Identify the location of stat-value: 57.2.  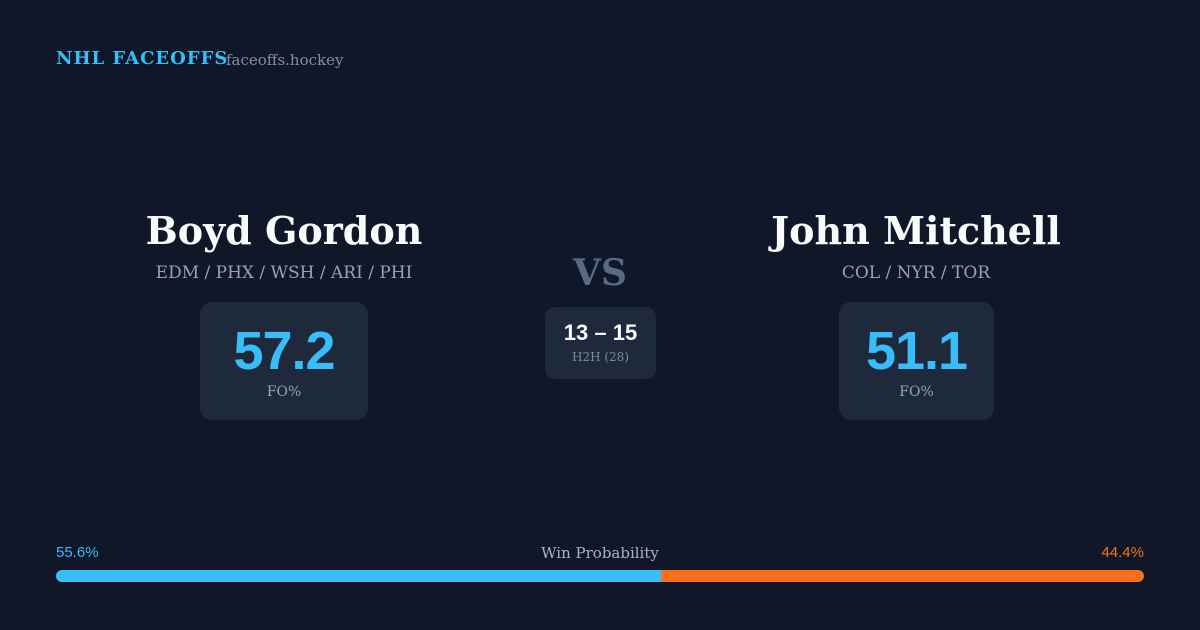
(284, 351).